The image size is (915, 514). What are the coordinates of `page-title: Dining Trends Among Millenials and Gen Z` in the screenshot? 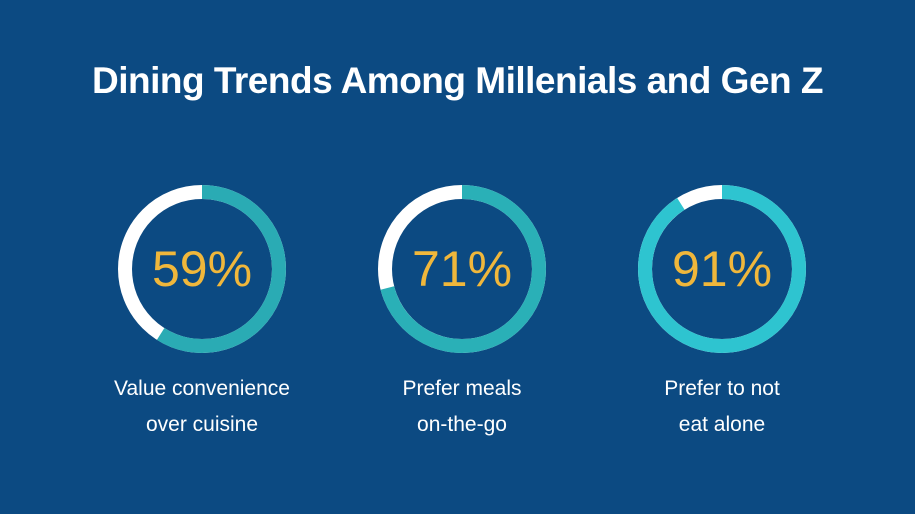 It's located at (457, 80).